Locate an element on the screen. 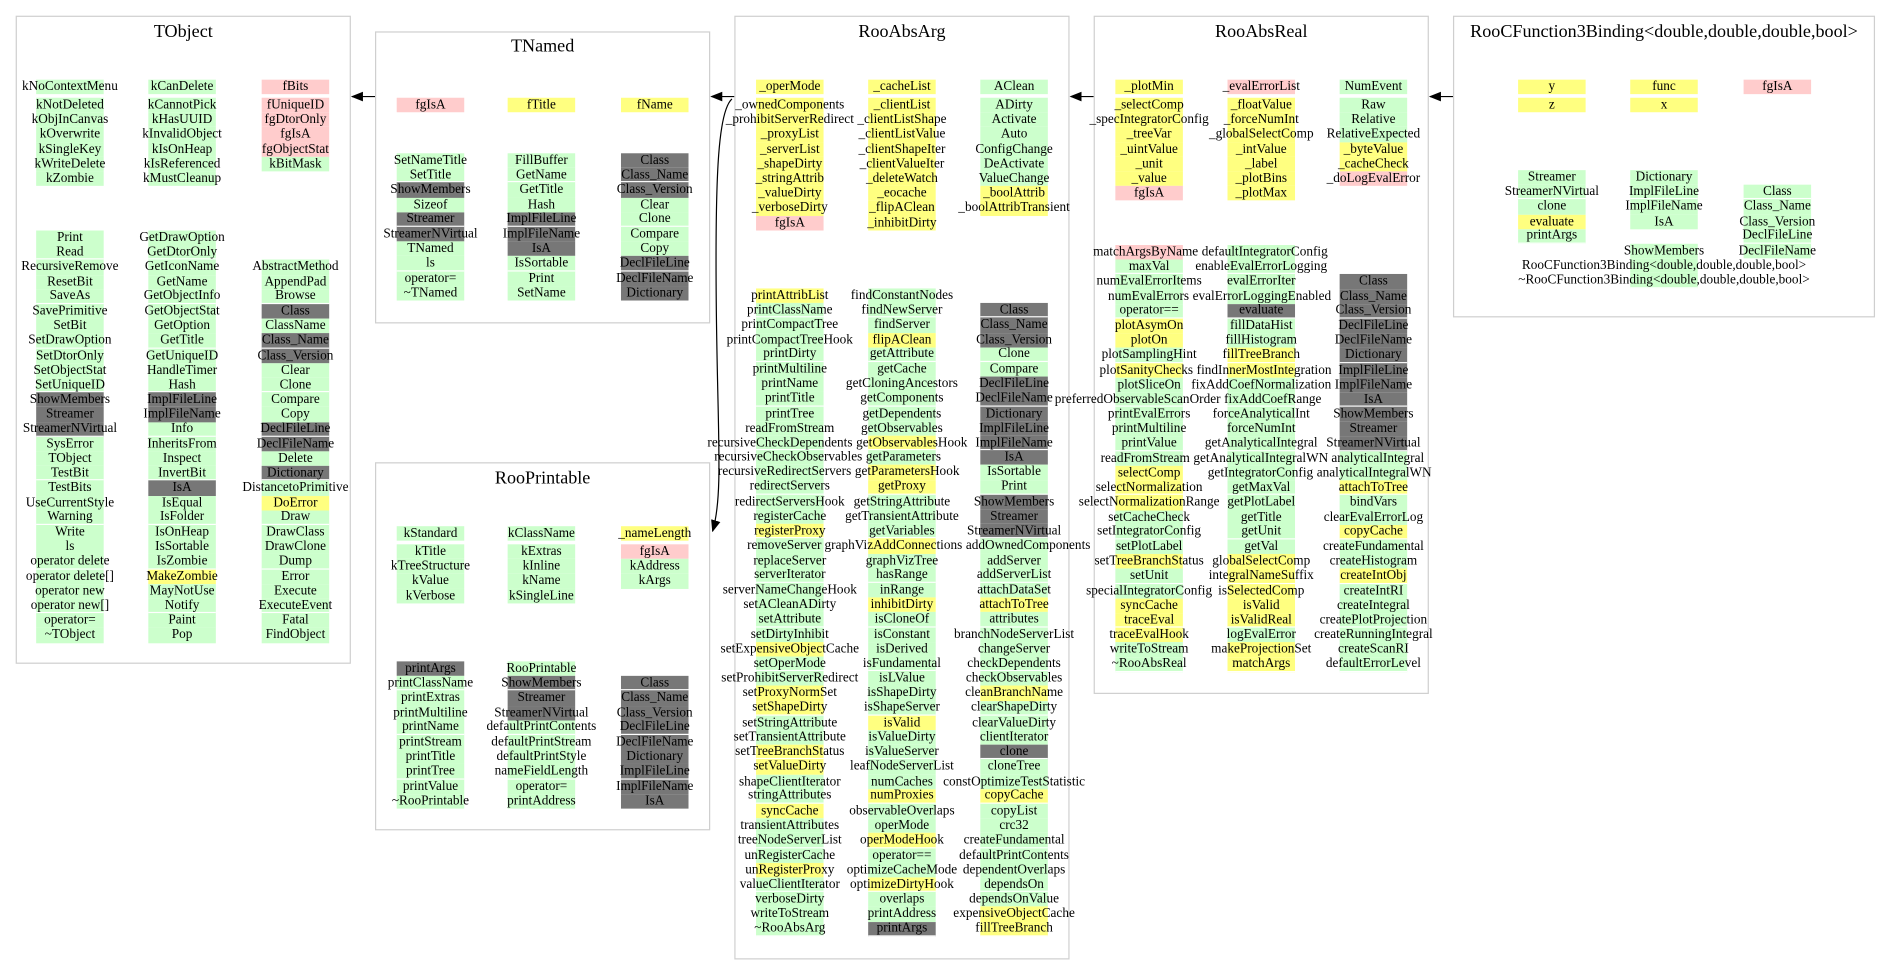 This screenshot has height=980, width=1881. method-invertbit: InvertBit is located at coordinates (182, 473).